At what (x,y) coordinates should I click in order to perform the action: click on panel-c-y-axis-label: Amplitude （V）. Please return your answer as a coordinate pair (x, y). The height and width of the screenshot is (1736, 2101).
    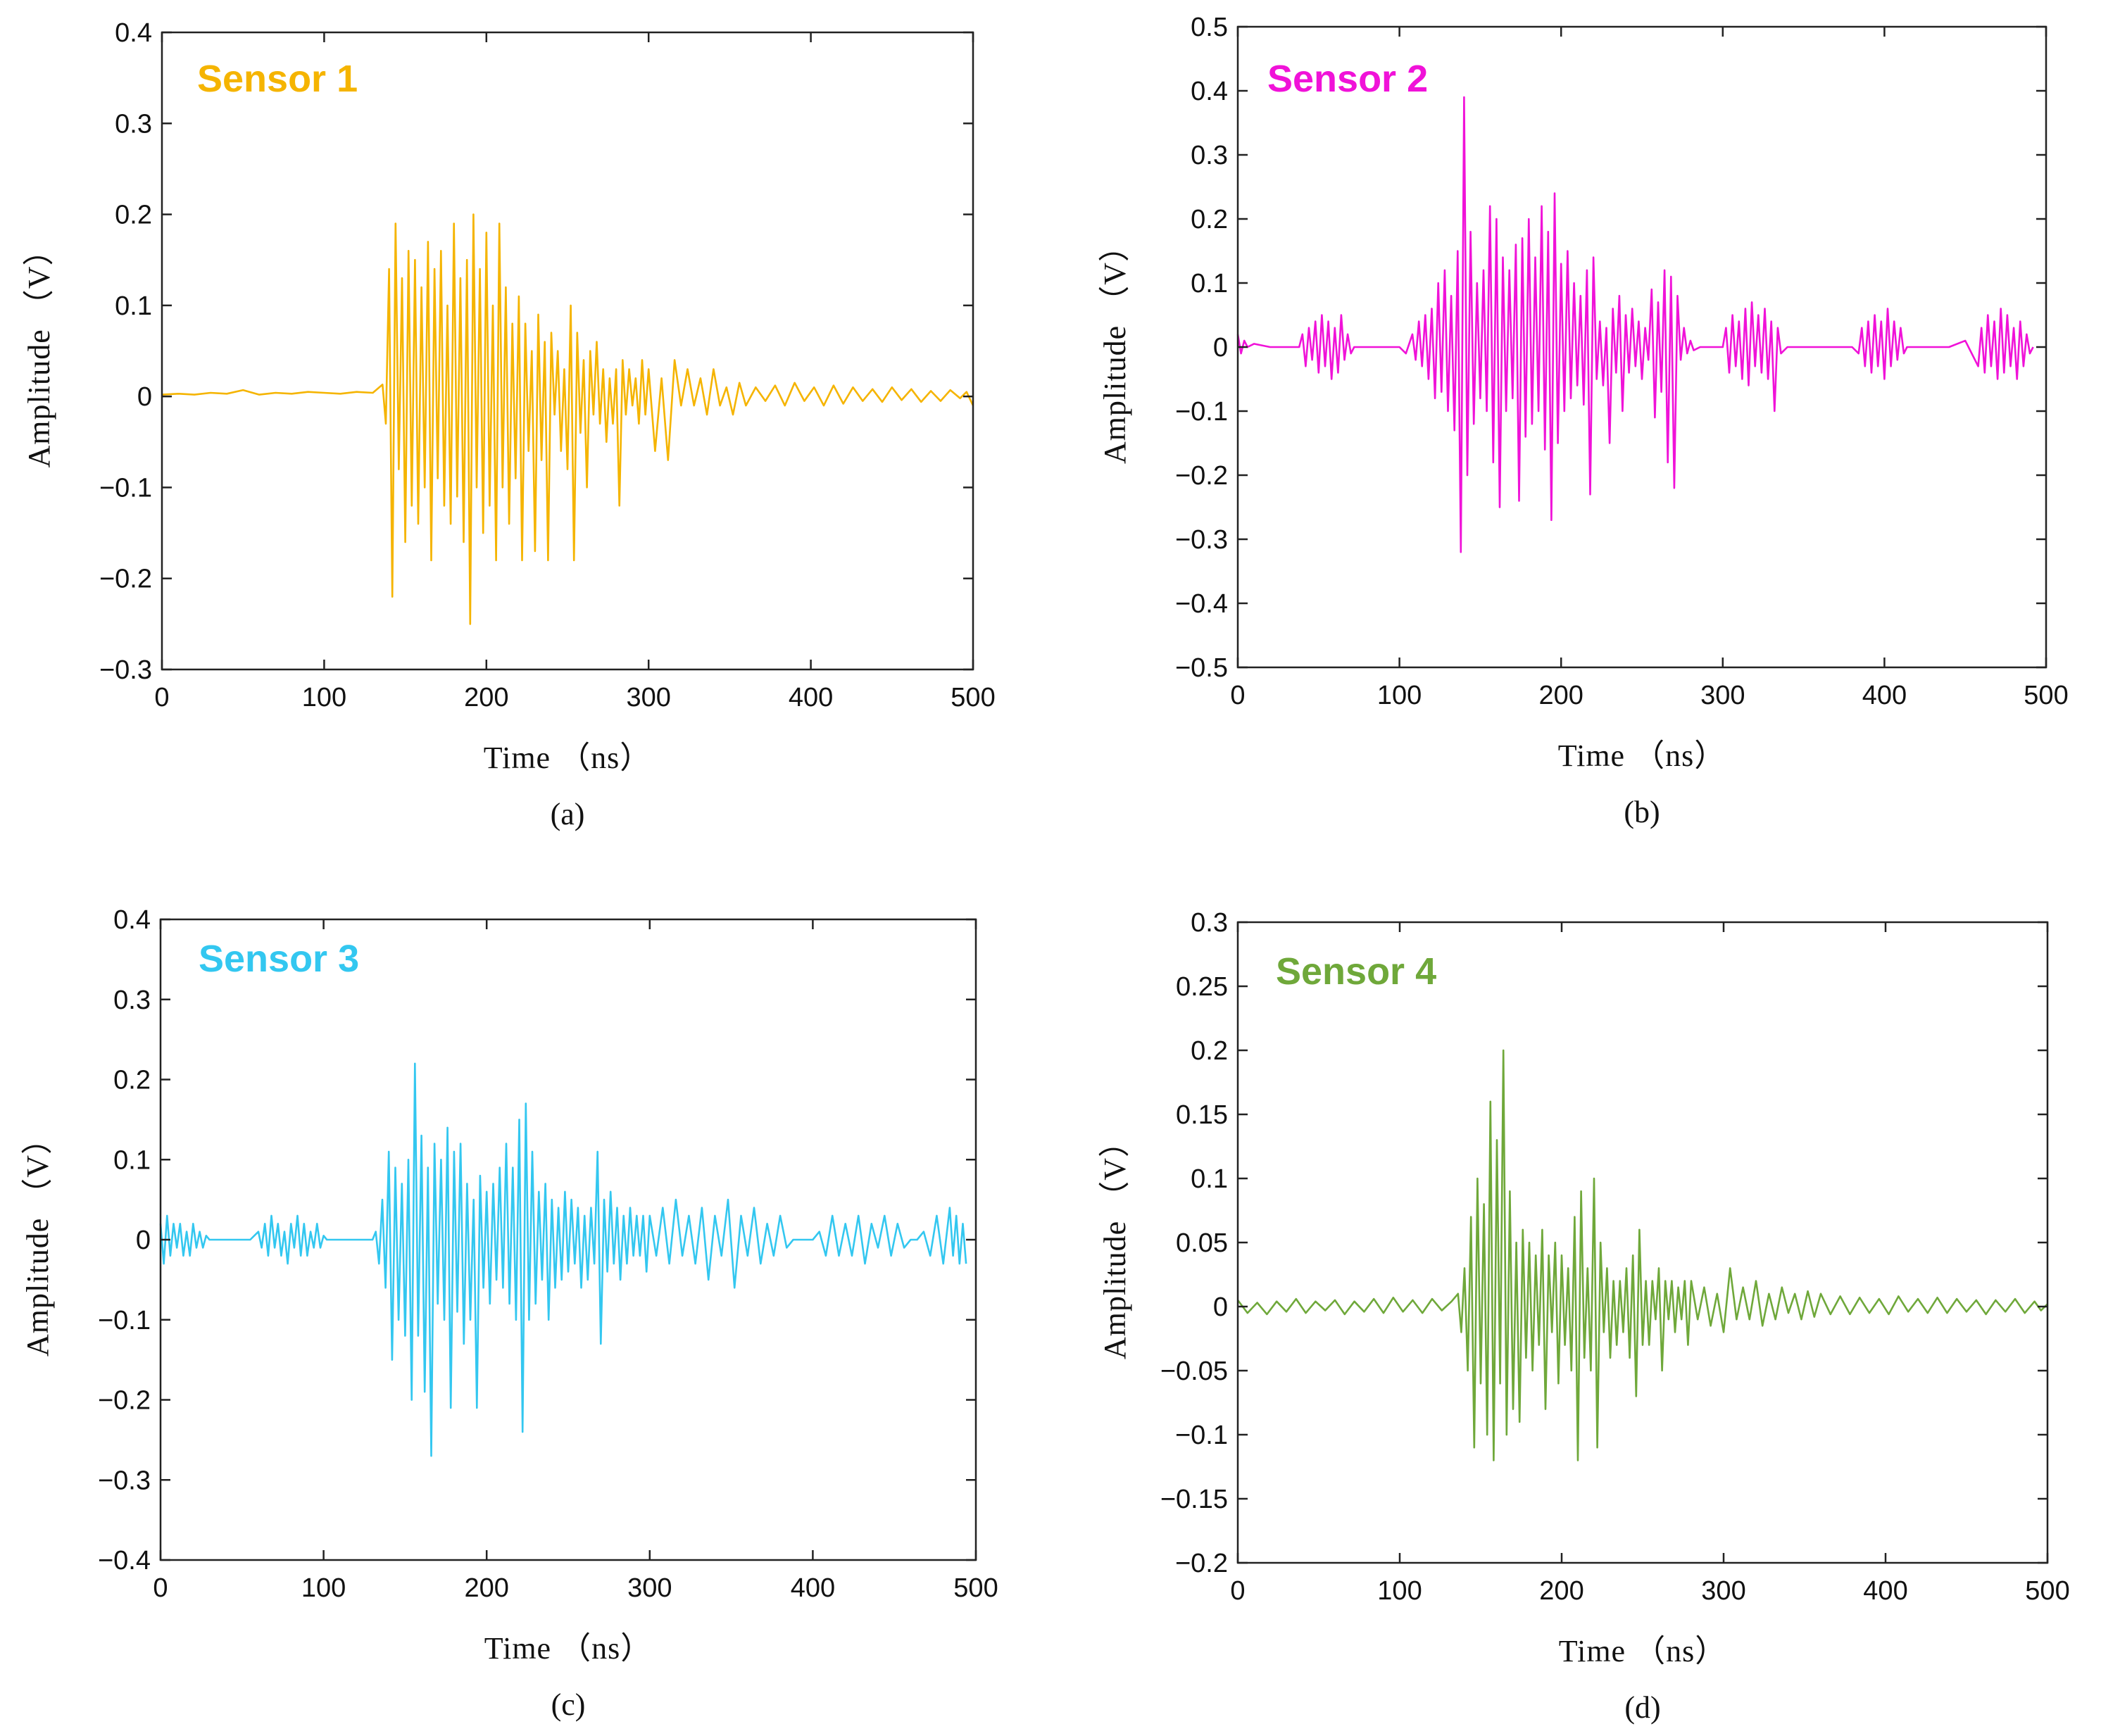
    Looking at the image, I should click on (37, 1240).